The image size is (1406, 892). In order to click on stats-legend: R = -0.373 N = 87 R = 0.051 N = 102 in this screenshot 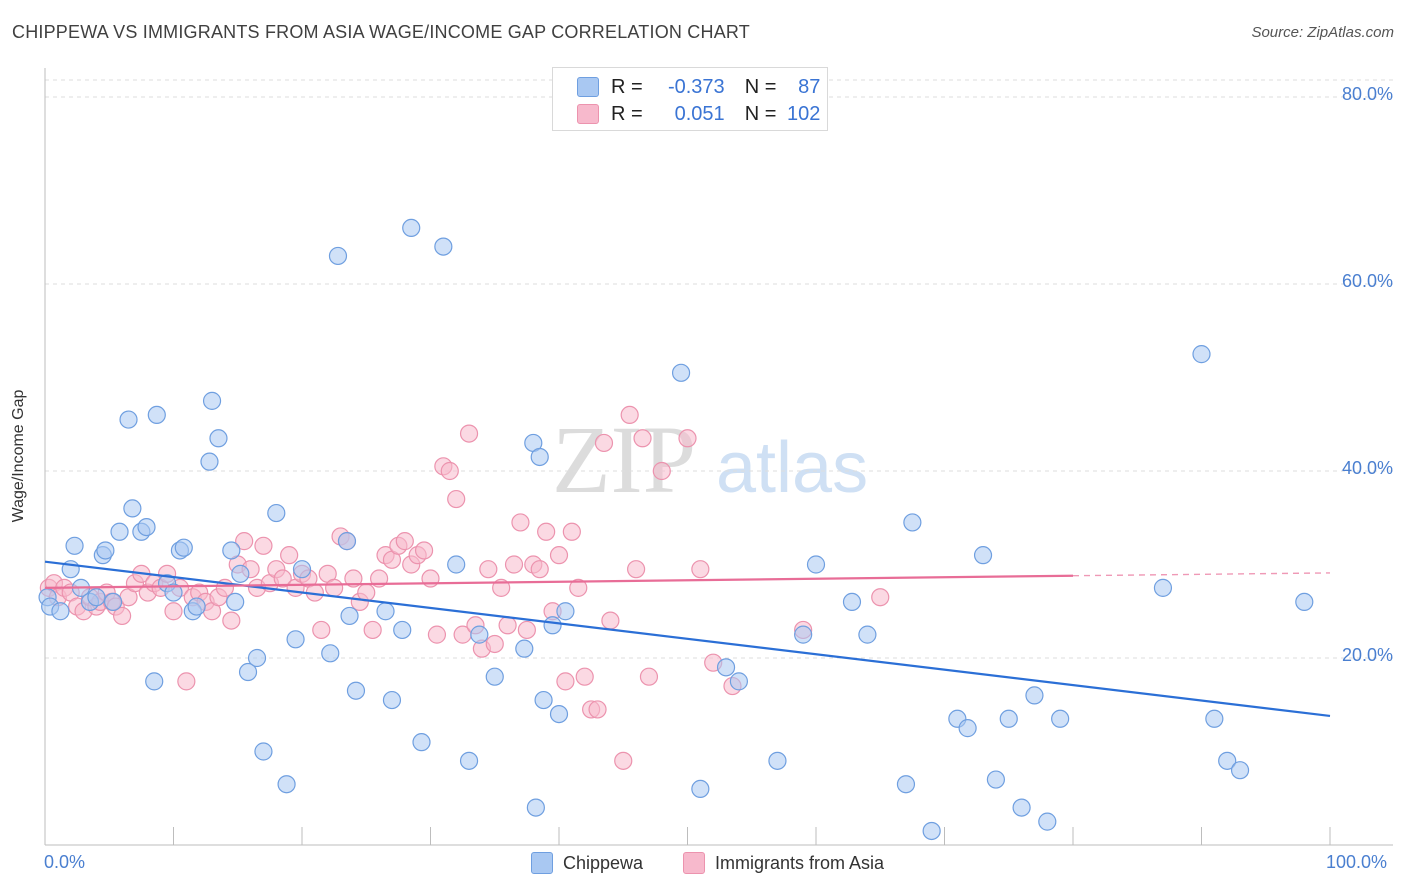, I will do `click(690, 99)`.